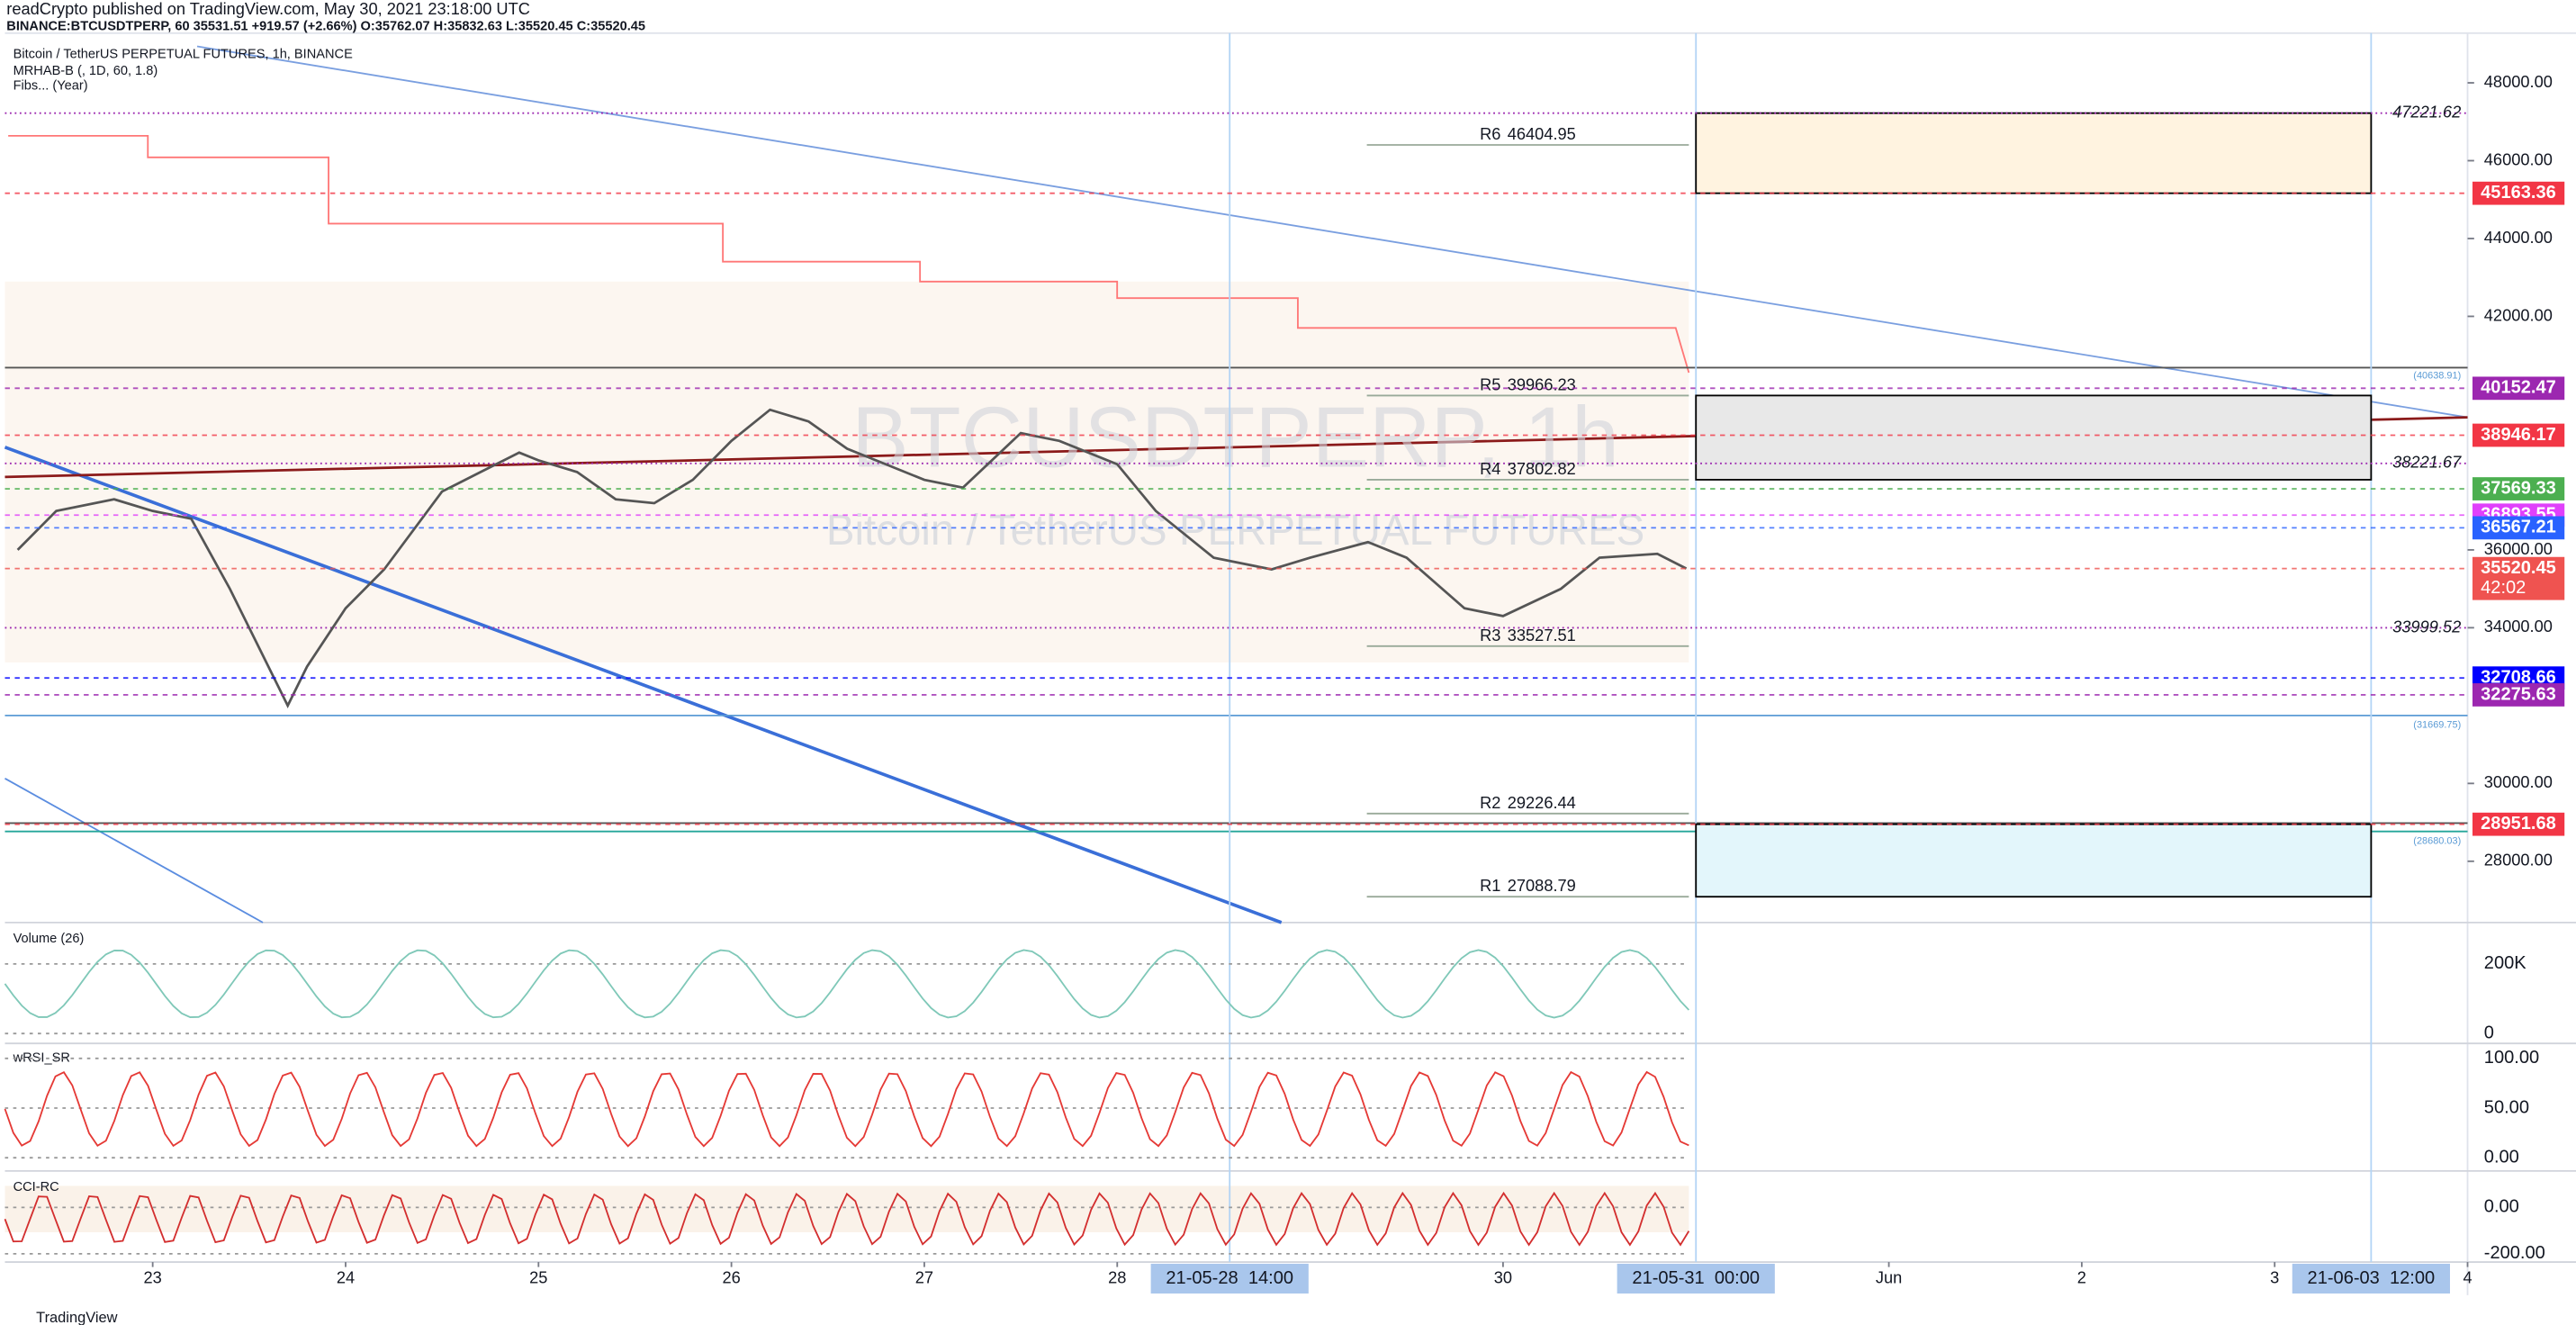  I want to click on y-tick-label: 30000.00, so click(2518, 781).